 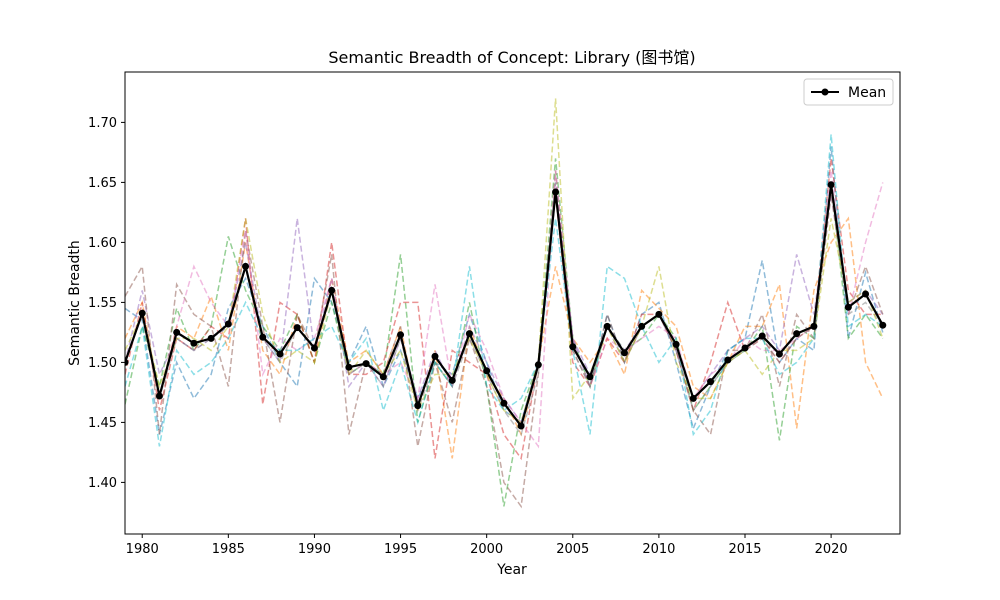 I want to click on y-tick-label: 1.50, so click(x=102, y=363).